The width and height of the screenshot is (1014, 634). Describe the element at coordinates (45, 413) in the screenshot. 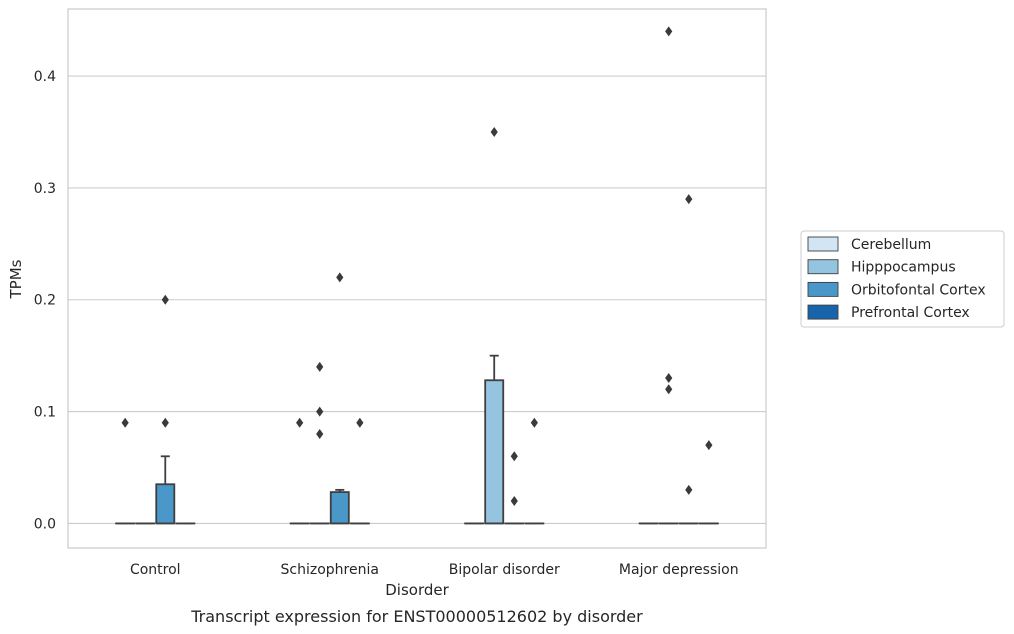

I see `y-tick-label: 0.1` at that location.